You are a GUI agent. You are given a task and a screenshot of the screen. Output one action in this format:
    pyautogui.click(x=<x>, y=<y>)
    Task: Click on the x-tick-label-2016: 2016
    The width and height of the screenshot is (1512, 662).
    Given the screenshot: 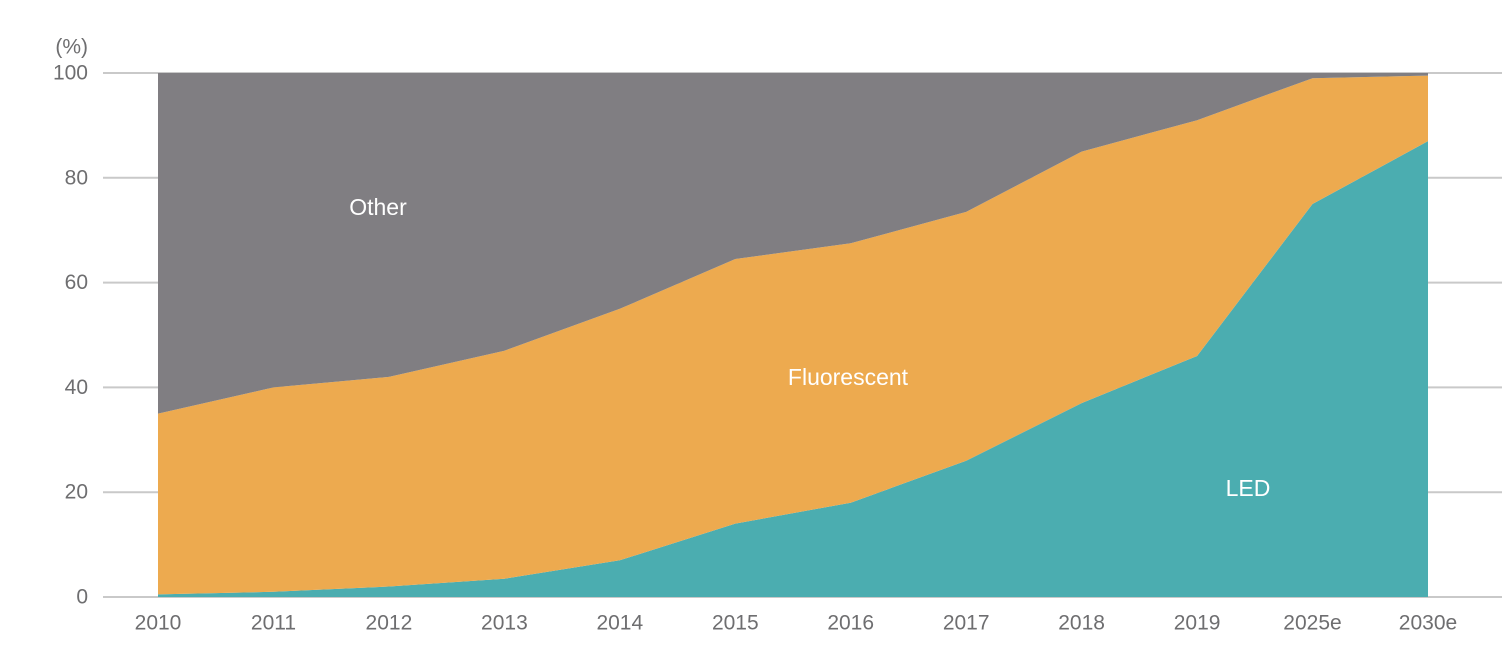 What is the action you would take?
    pyautogui.click(x=850, y=623)
    